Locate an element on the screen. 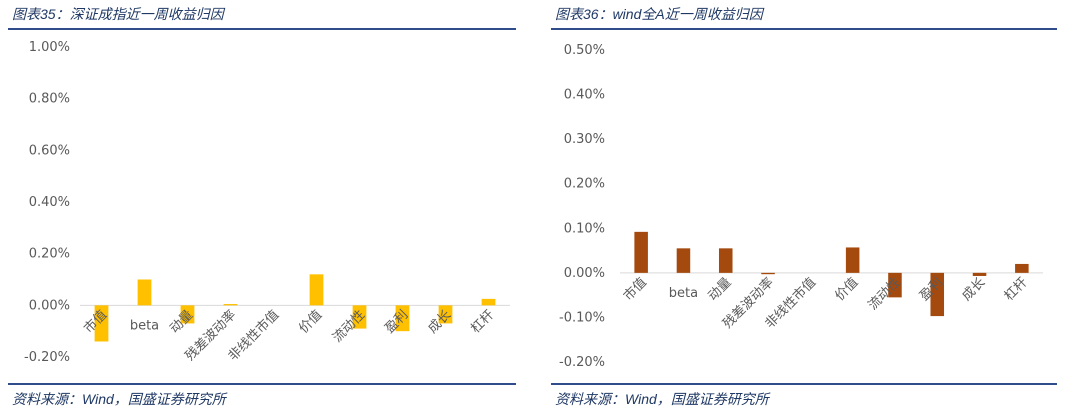 The height and width of the screenshot is (412, 1065). right-title-rule is located at coordinates (804, 29).